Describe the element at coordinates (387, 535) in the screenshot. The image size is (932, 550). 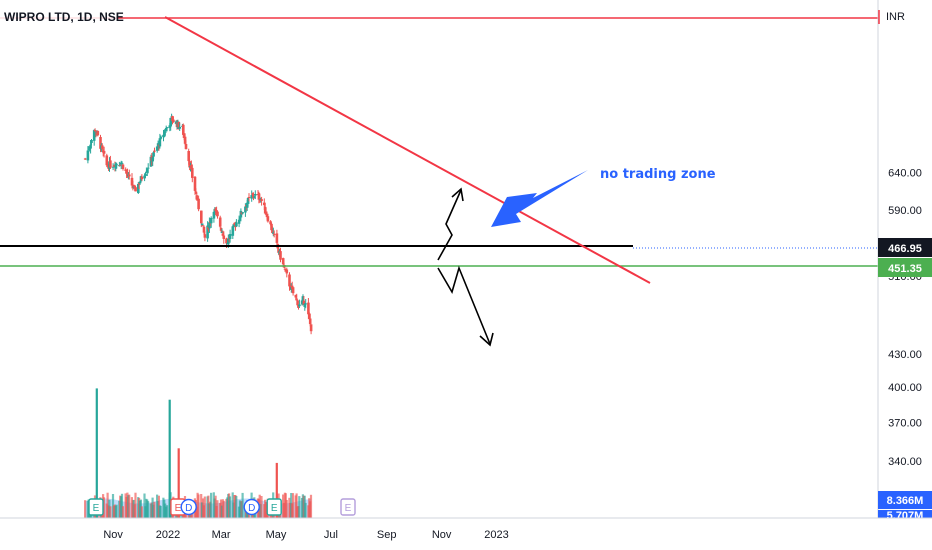
I see `x-tick-label: Sep` at that location.